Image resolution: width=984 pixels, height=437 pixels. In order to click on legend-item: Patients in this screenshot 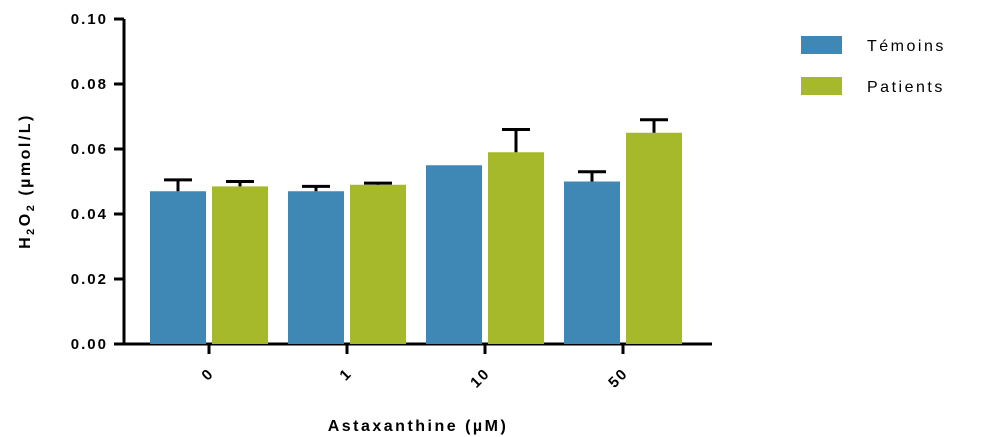, I will do `click(873, 86)`.